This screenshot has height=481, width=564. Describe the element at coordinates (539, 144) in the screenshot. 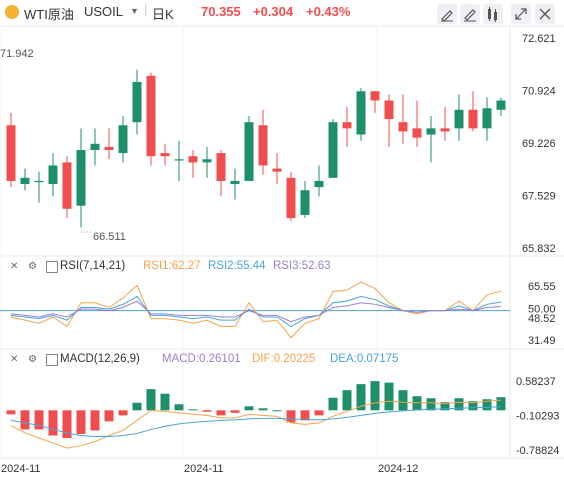

I see `price-tick-label: 69.226` at that location.